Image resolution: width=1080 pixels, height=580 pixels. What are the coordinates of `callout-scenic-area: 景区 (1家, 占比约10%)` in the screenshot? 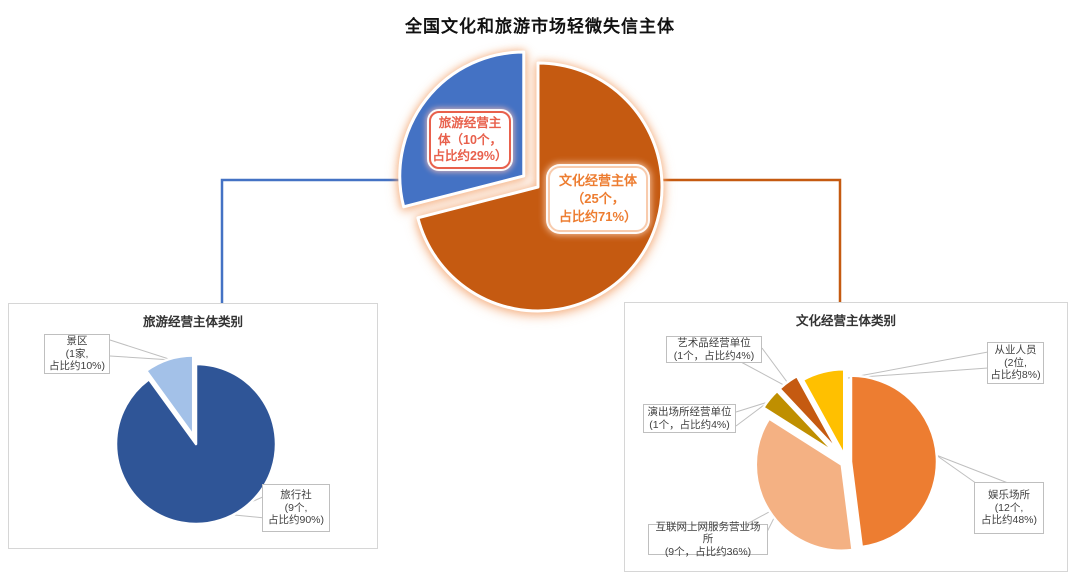 It's located at (77, 354).